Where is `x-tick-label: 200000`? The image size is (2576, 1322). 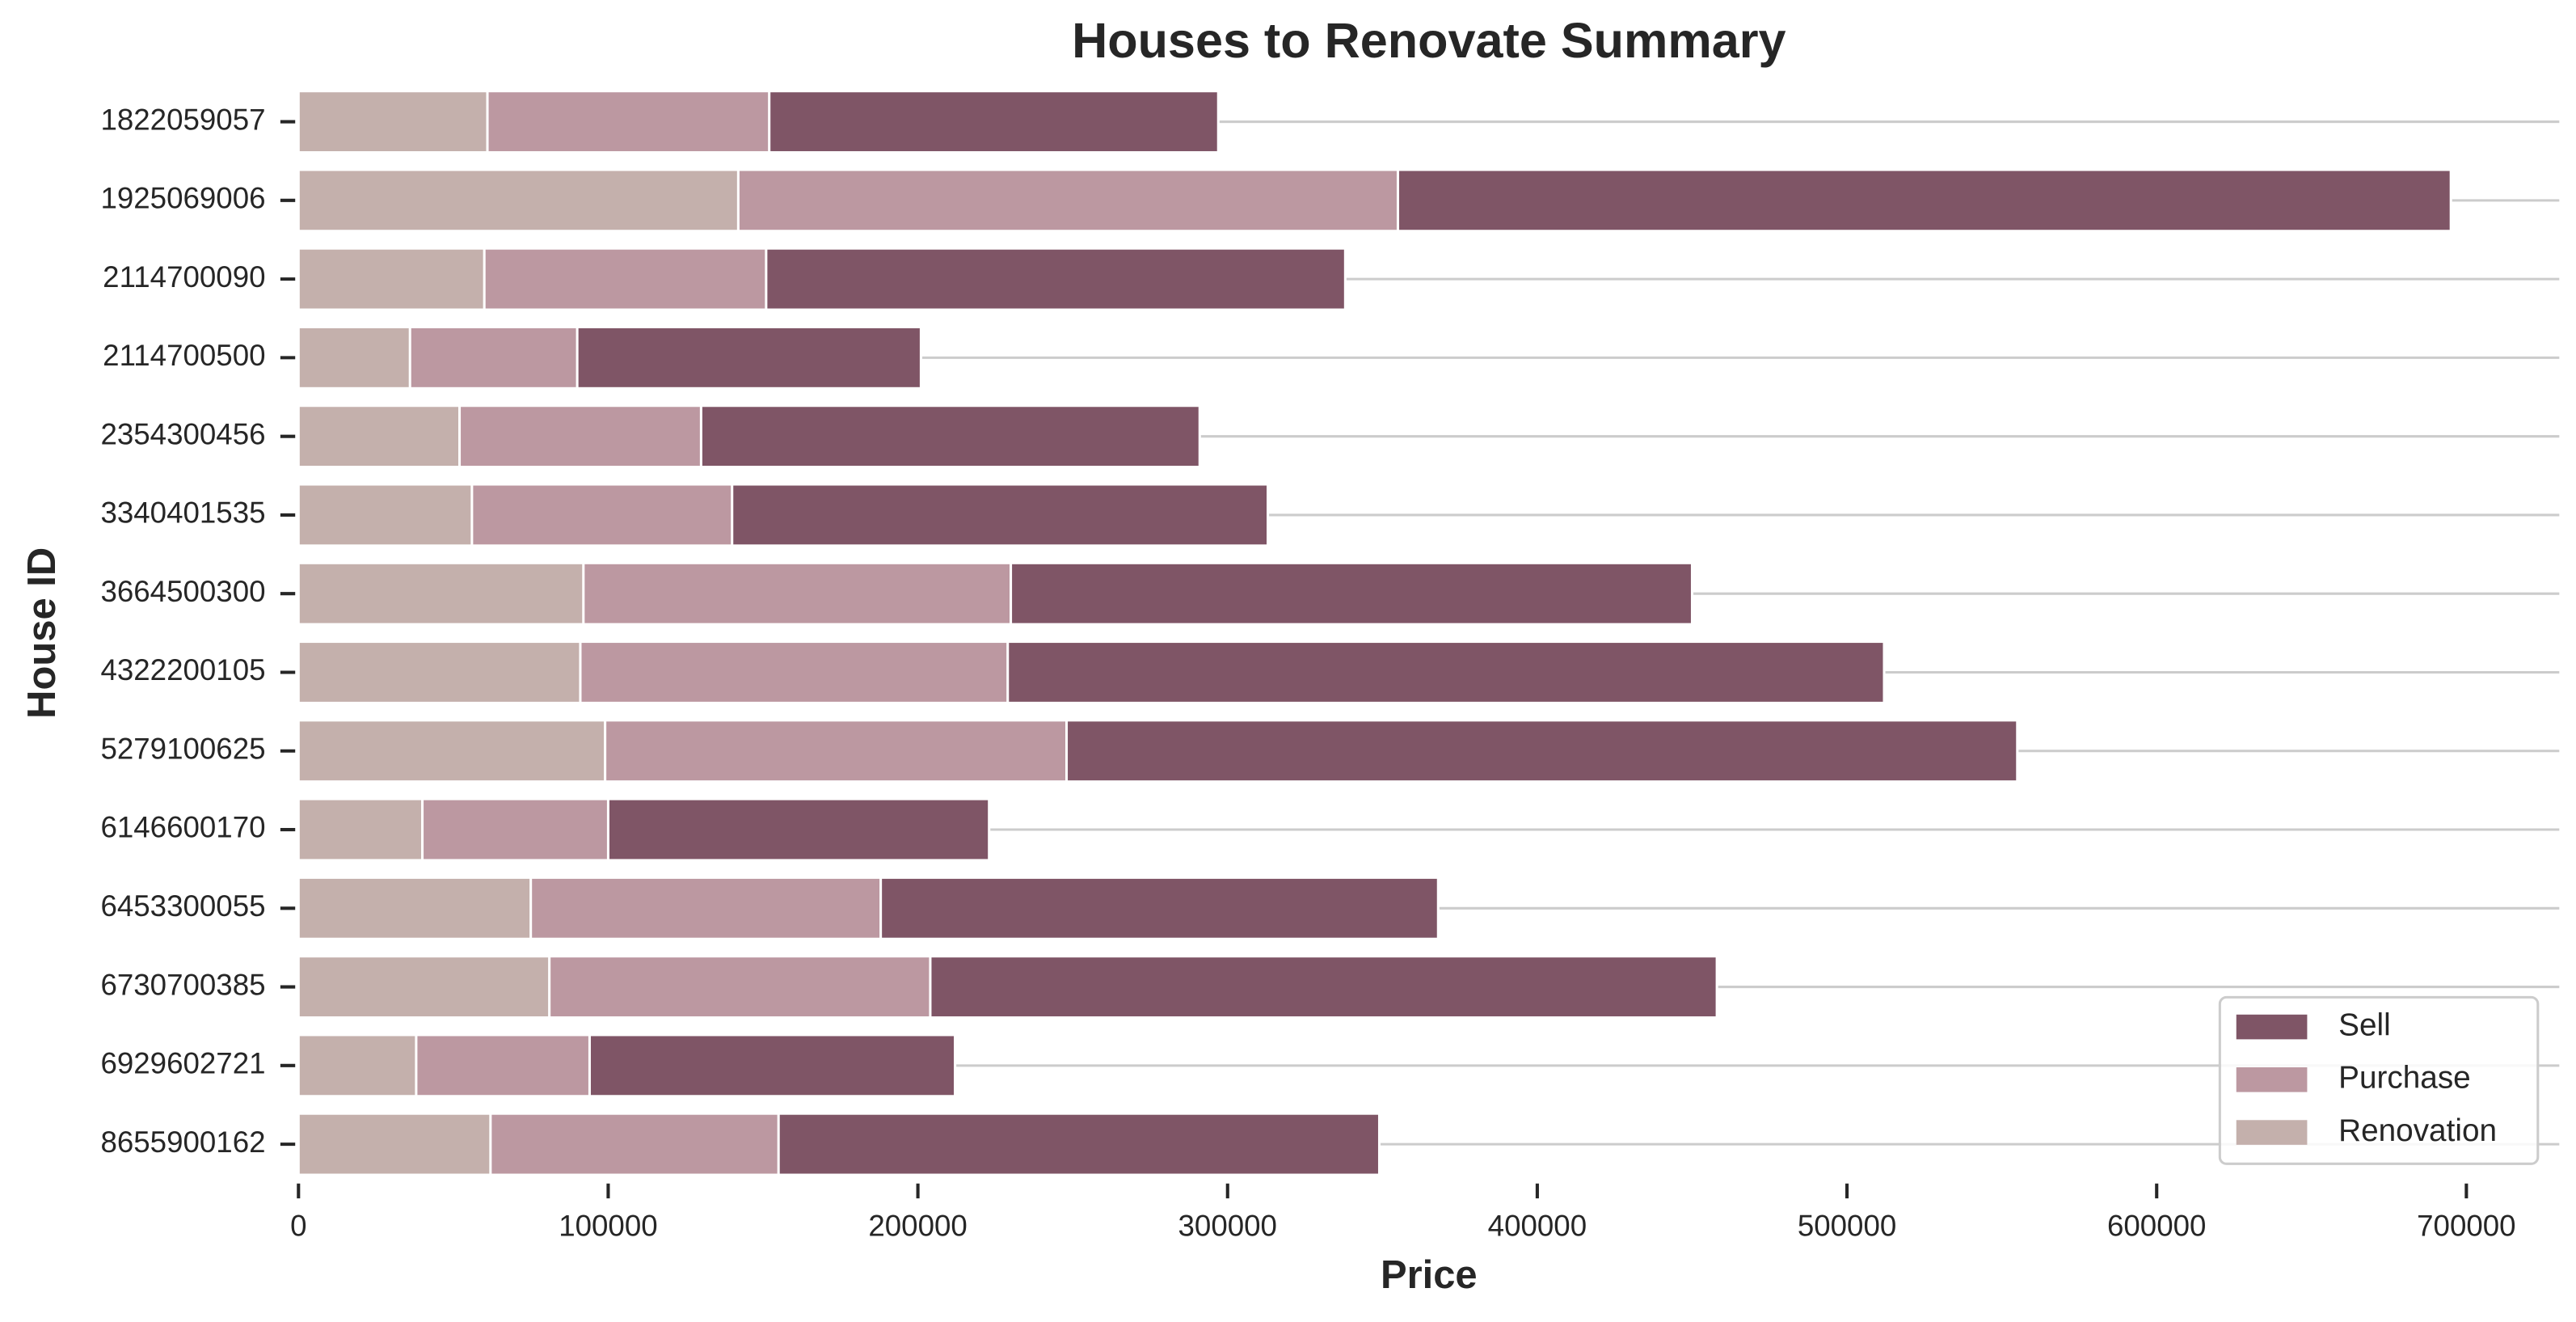 x-tick-label: 200000 is located at coordinates (917, 1226).